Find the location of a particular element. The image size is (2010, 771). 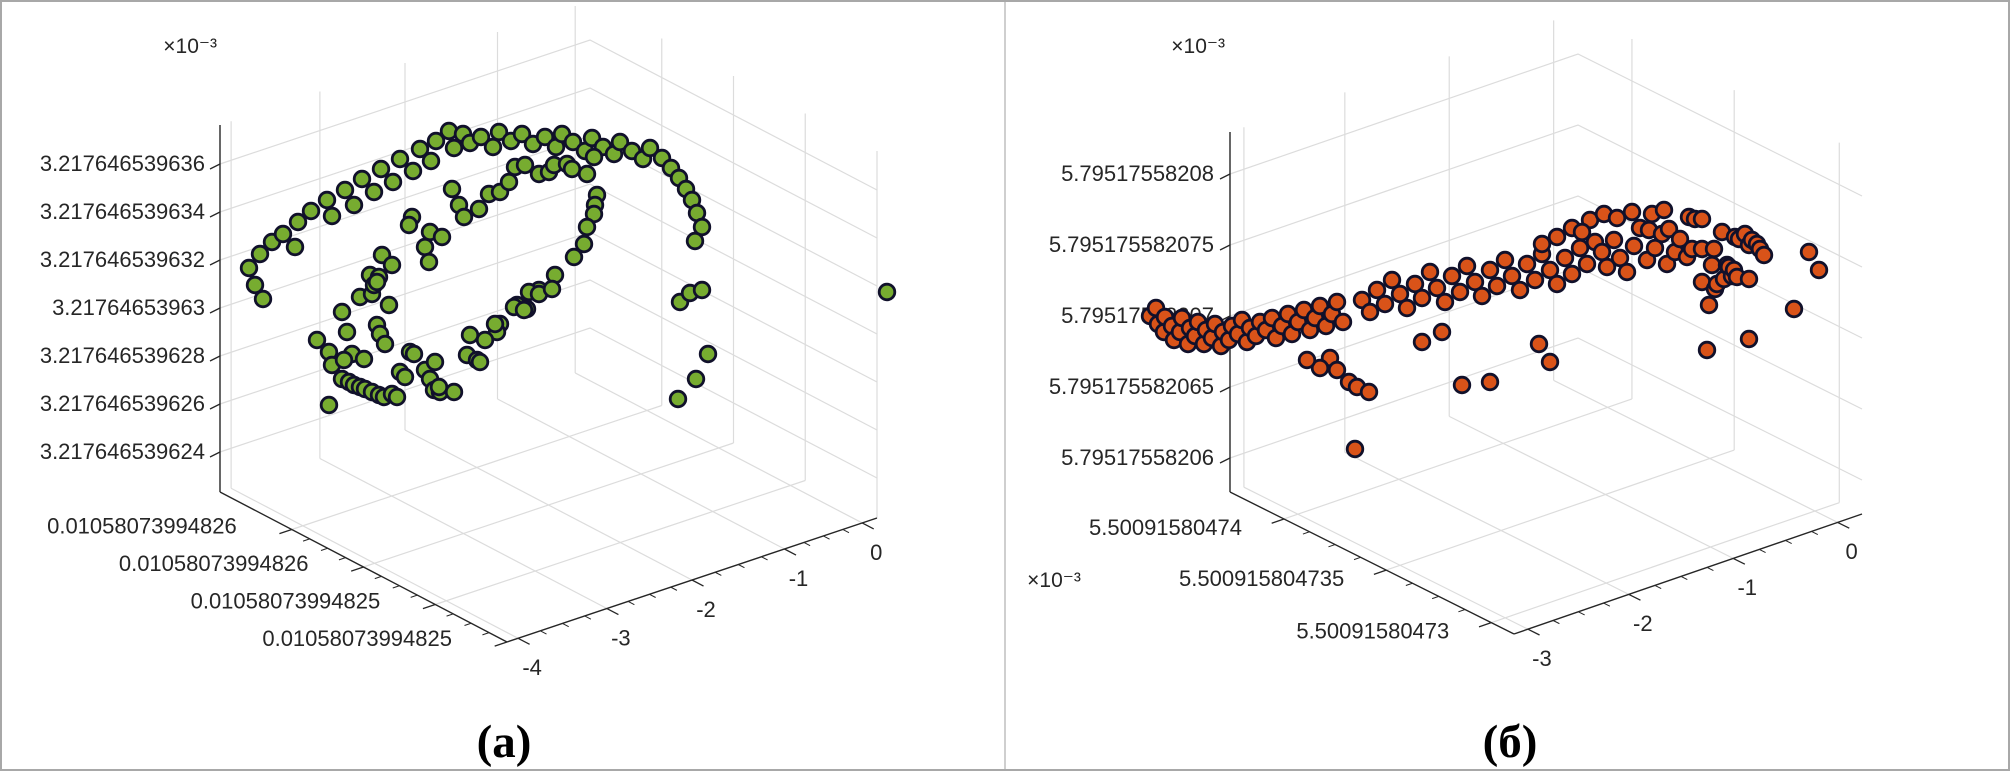

z-tick-label: 3.217646539632 is located at coordinates (122, 259).